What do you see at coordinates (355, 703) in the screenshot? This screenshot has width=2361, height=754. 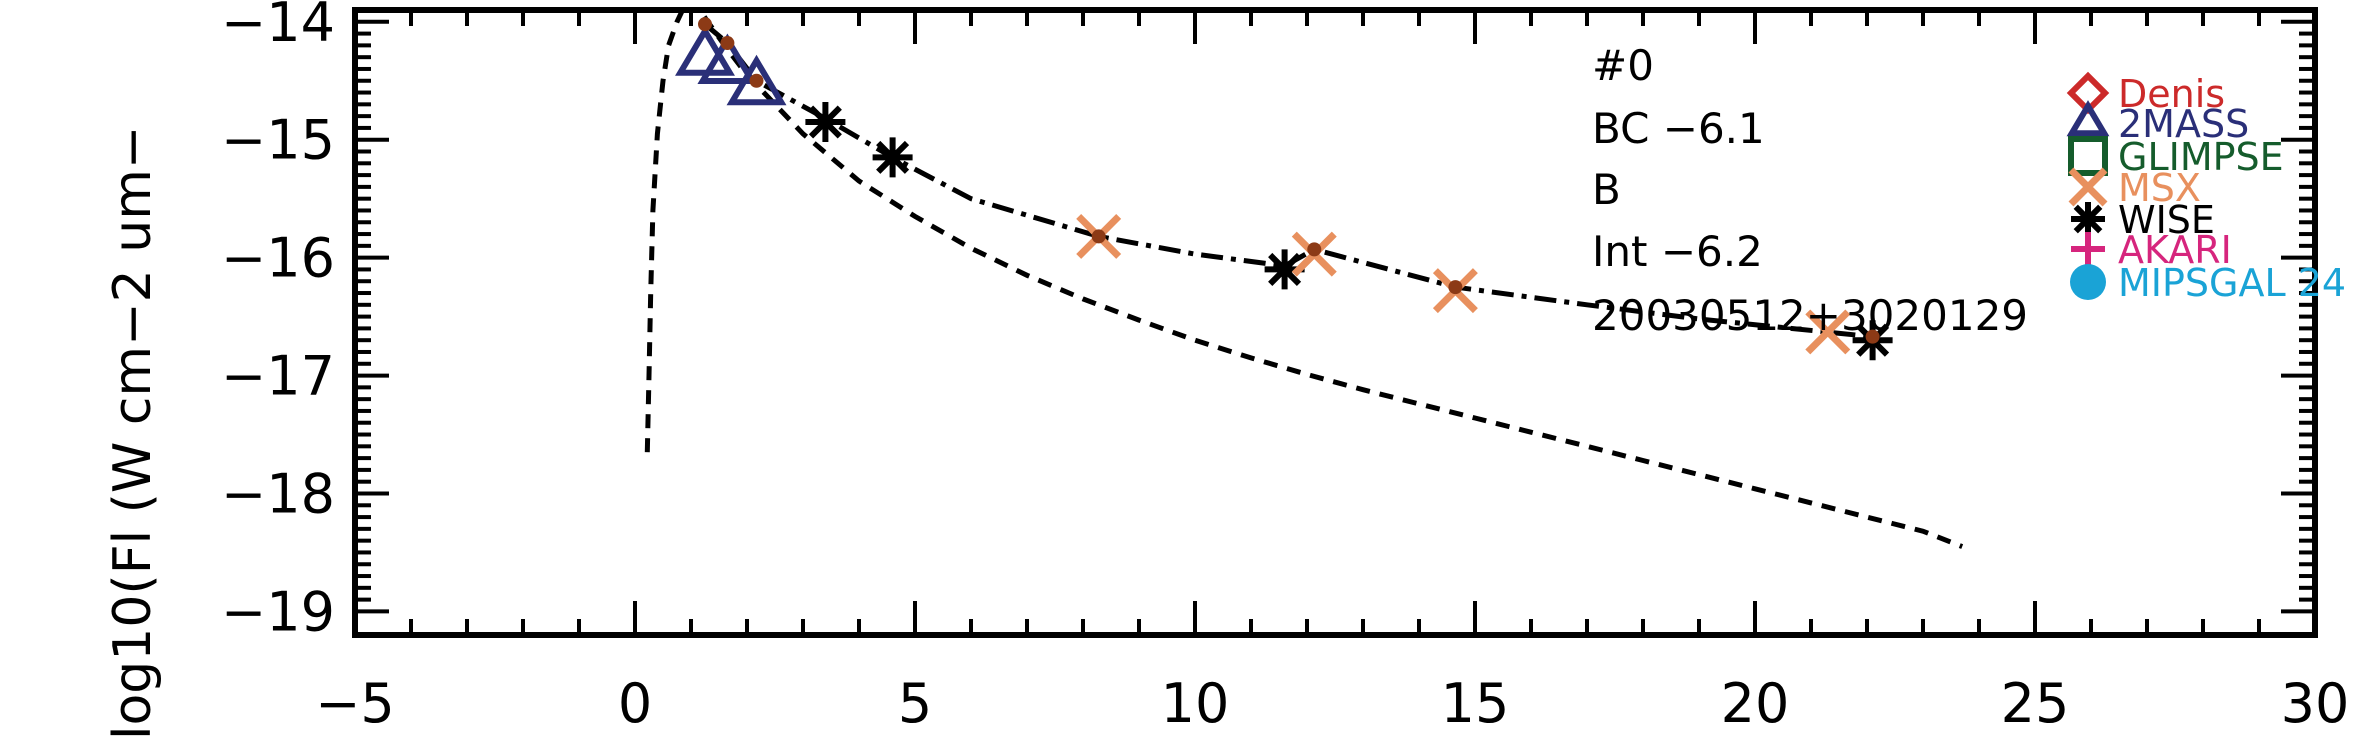 I see `x-tick-label: −5` at bounding box center [355, 703].